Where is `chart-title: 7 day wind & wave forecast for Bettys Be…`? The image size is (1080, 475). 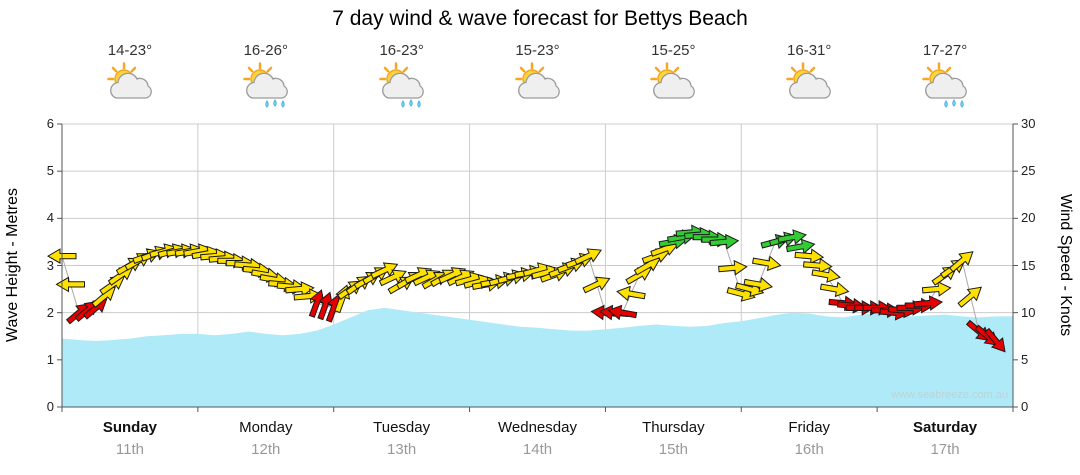
chart-title: 7 day wind & wave forecast for Bettys Be… is located at coordinates (540, 18).